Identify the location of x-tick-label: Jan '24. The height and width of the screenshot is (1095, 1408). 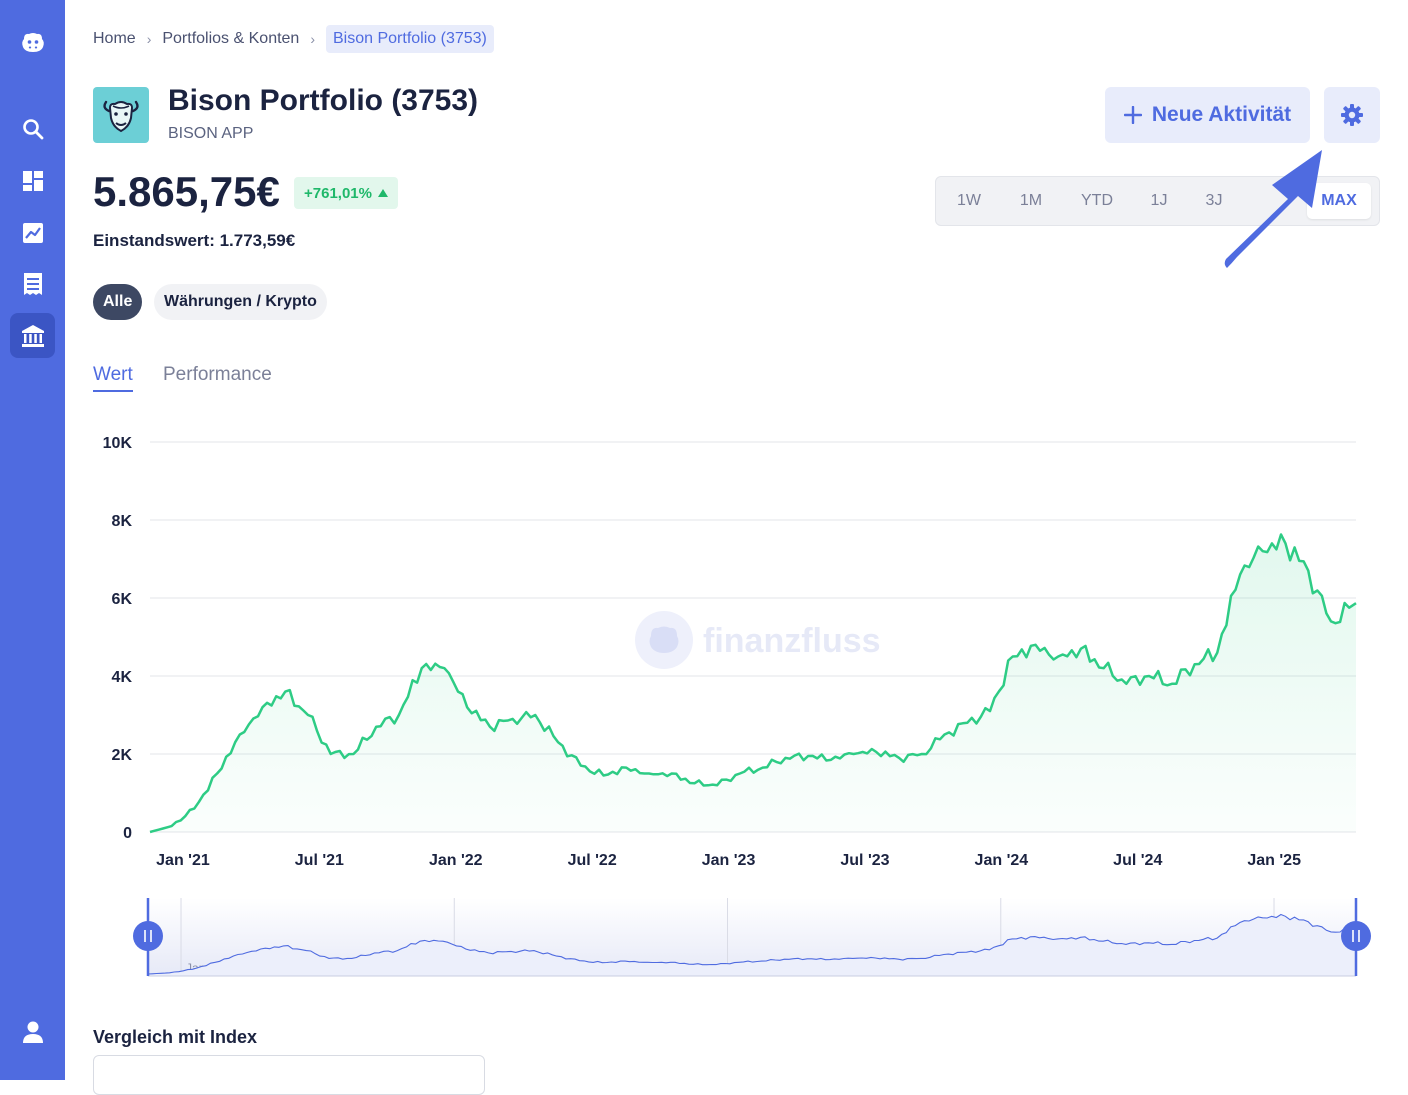
(1002, 860).